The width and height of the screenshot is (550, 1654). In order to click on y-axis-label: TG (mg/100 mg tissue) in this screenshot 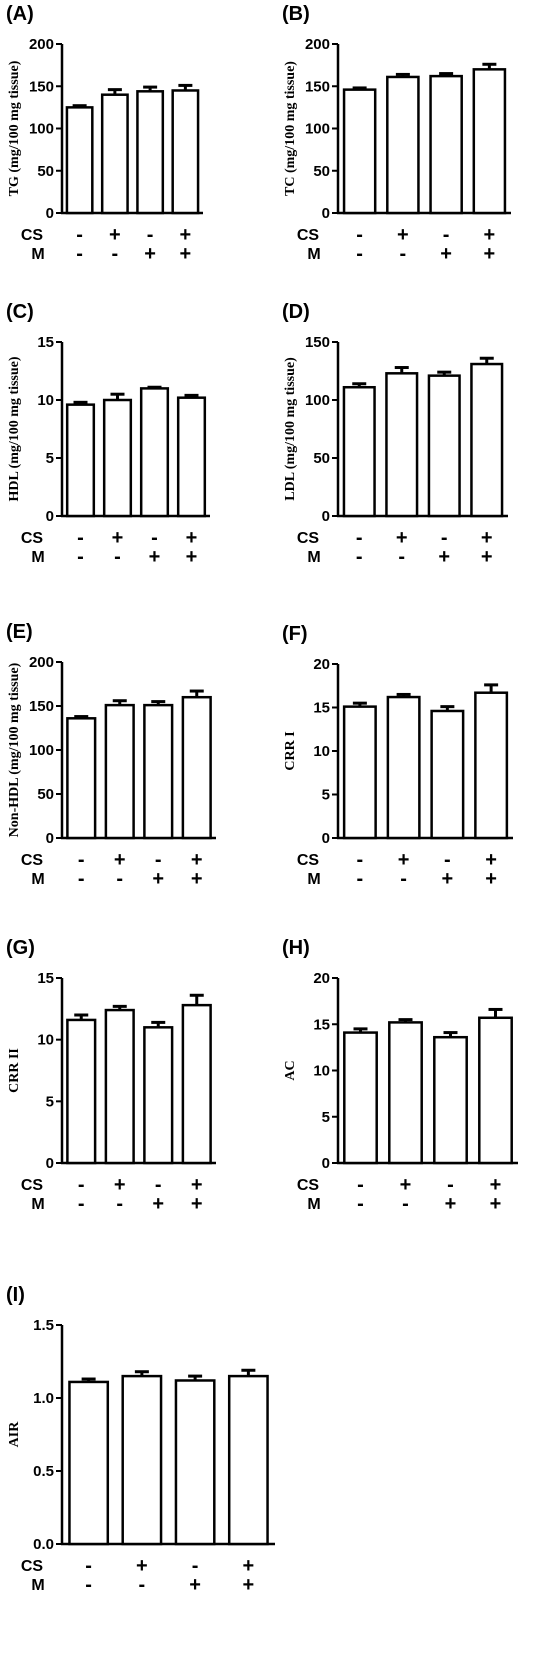, I will do `click(14, 128)`.